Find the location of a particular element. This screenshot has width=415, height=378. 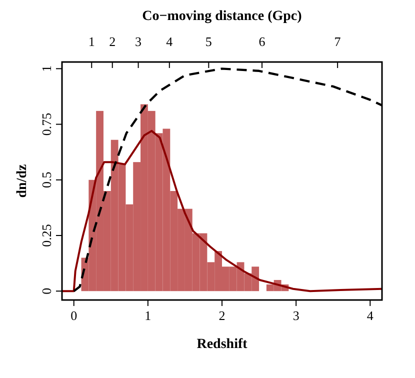

x-tick-label: 2 is located at coordinates (222, 315).